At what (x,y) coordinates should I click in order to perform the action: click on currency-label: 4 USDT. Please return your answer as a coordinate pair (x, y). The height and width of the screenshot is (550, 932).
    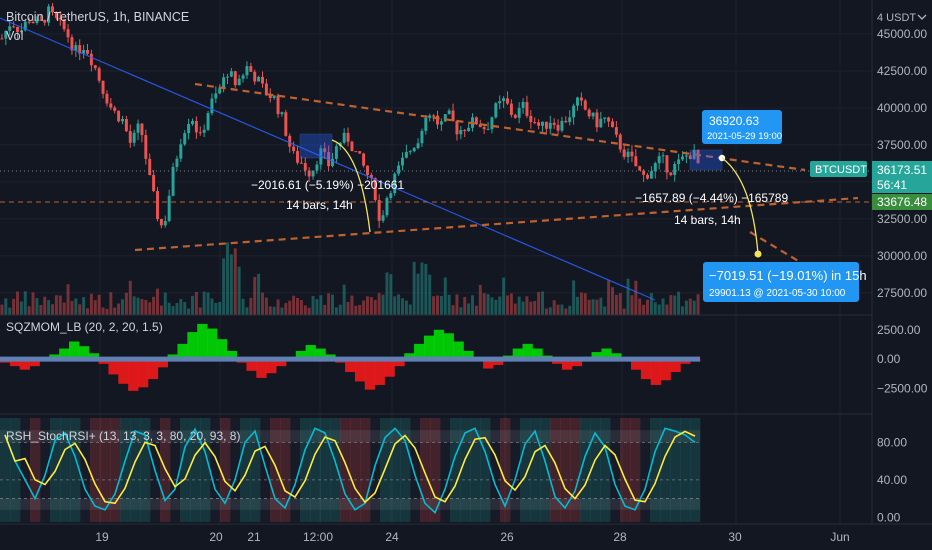
    Looking at the image, I should click on (896, 18).